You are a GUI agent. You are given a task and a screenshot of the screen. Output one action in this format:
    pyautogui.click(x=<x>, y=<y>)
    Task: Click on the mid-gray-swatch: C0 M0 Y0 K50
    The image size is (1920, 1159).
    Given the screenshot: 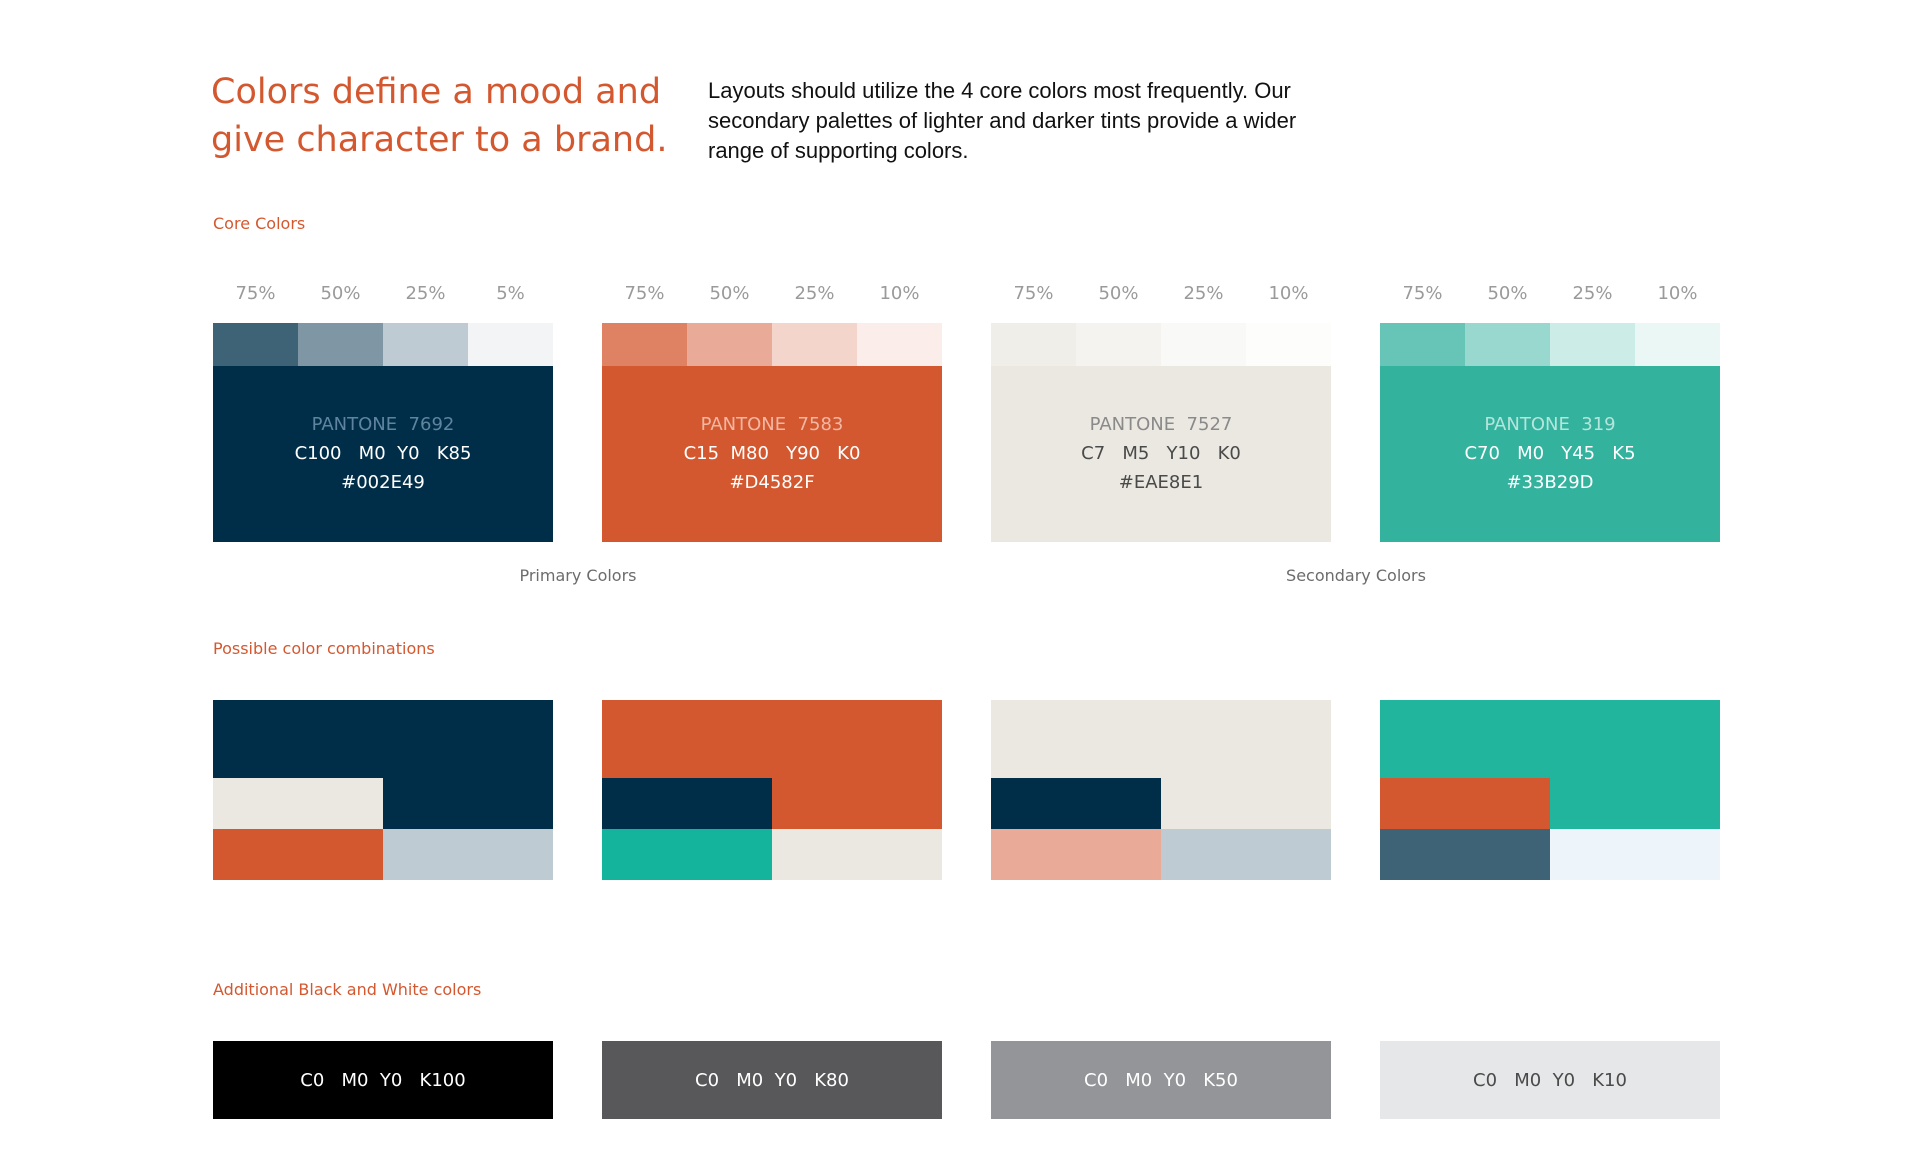 What is the action you would take?
    pyautogui.click(x=1161, y=1080)
    